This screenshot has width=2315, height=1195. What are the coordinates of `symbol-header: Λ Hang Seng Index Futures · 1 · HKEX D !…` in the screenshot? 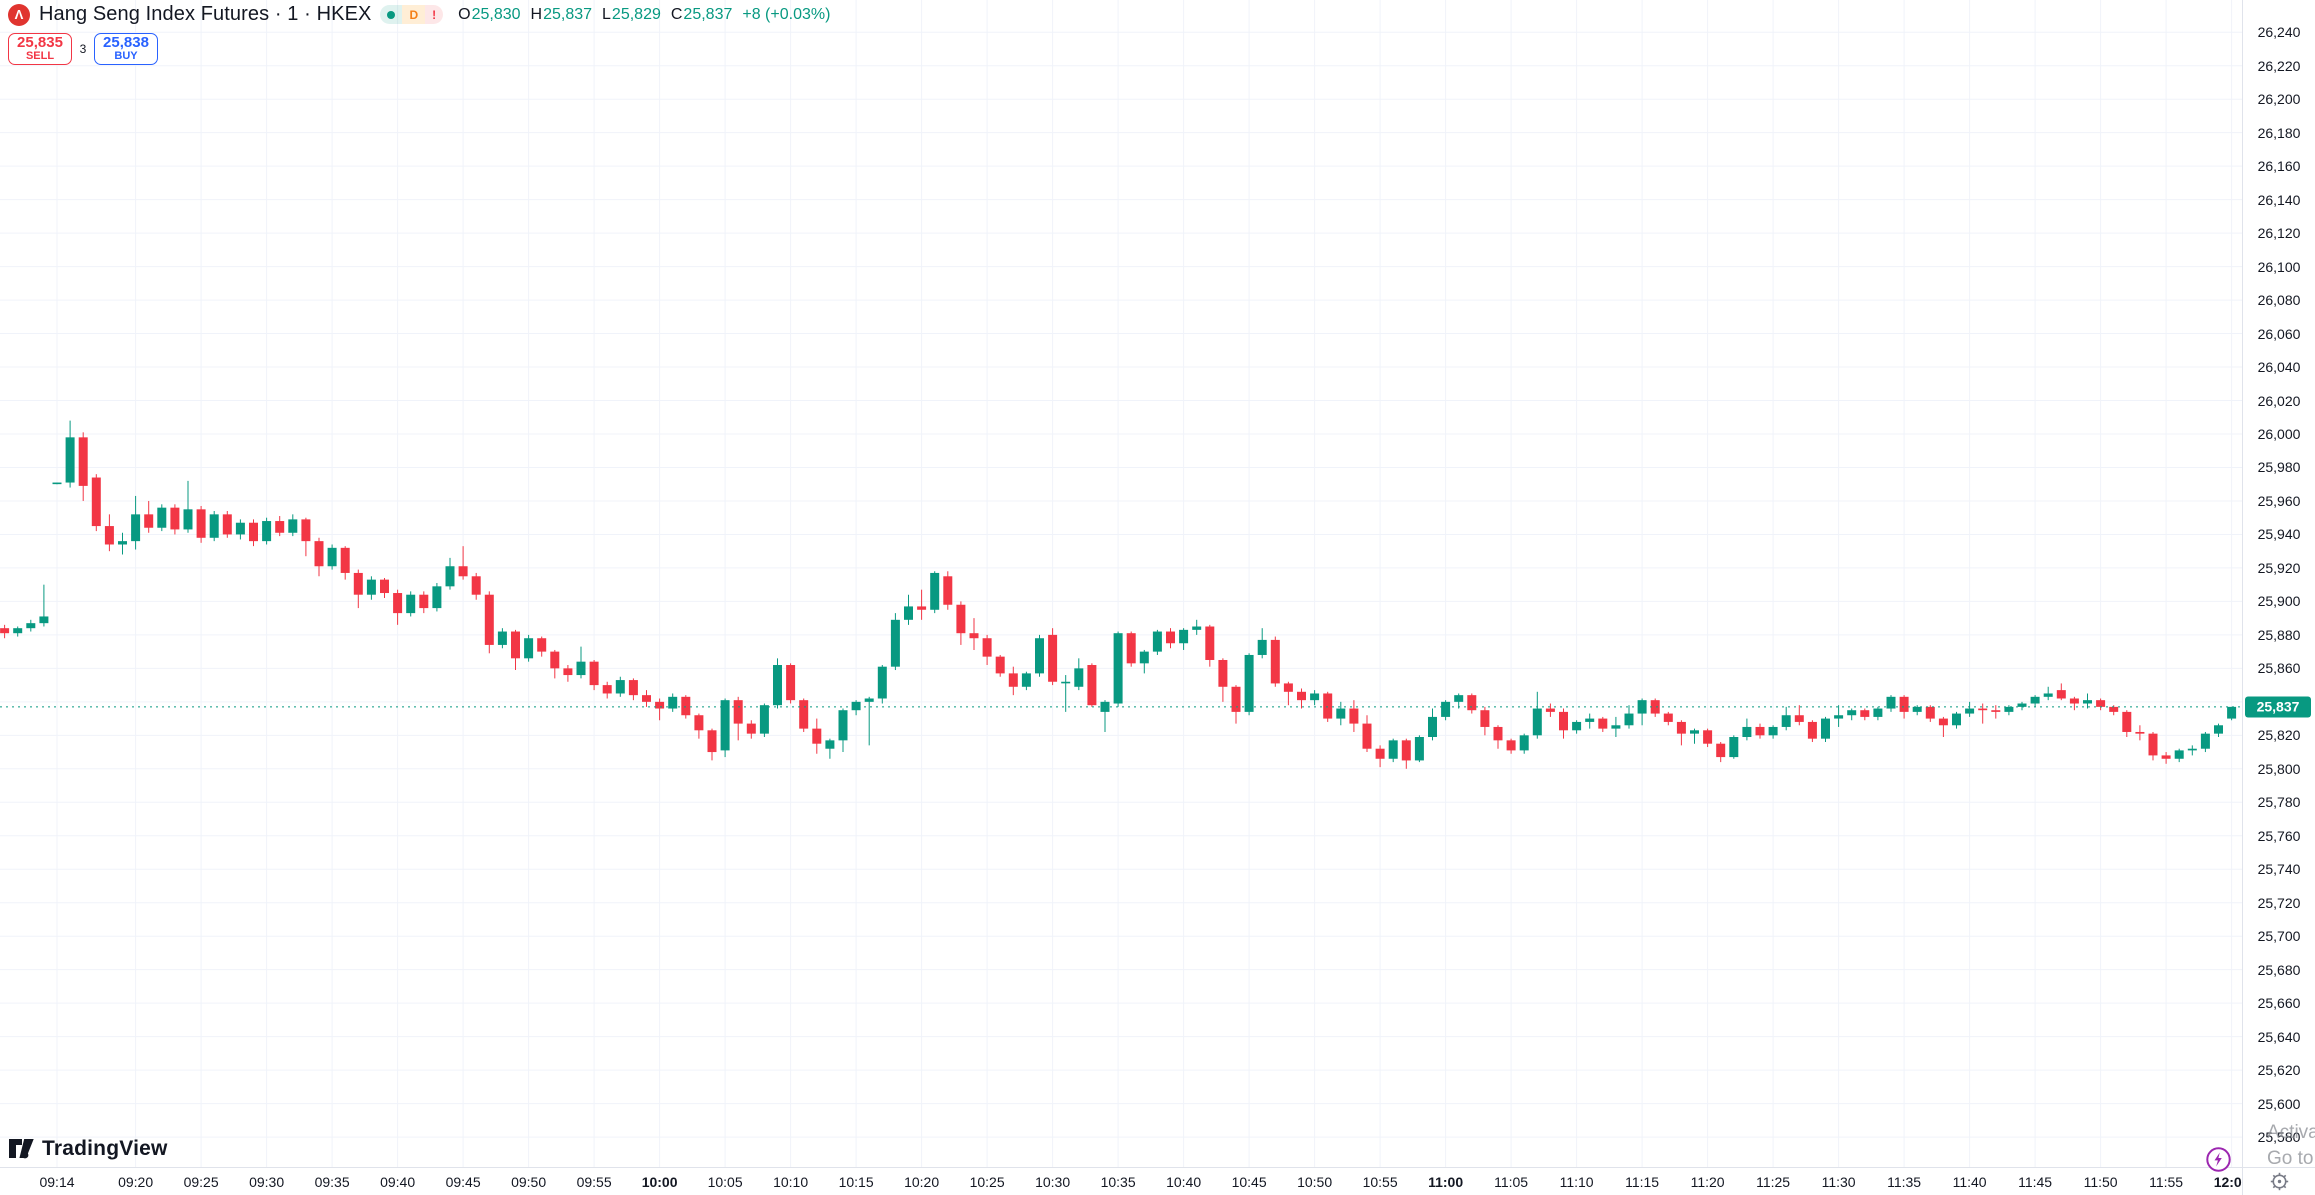 It's located at (419, 14).